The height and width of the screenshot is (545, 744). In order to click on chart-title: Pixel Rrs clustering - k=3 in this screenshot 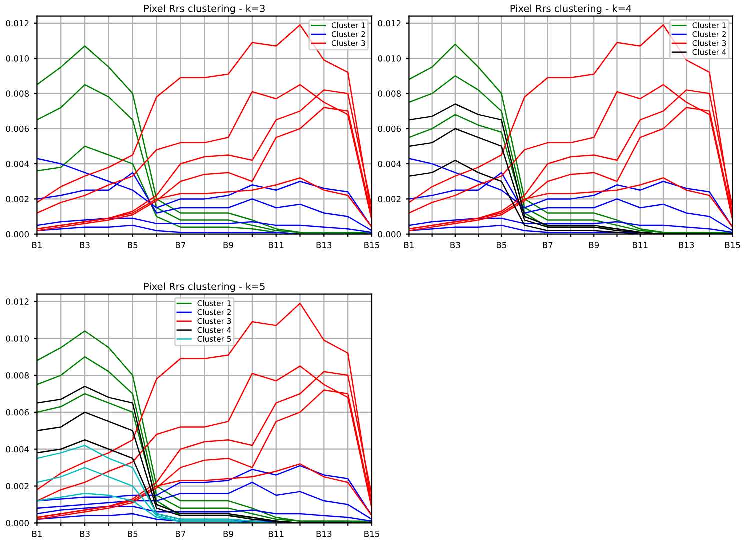, I will do `click(204, 9)`.